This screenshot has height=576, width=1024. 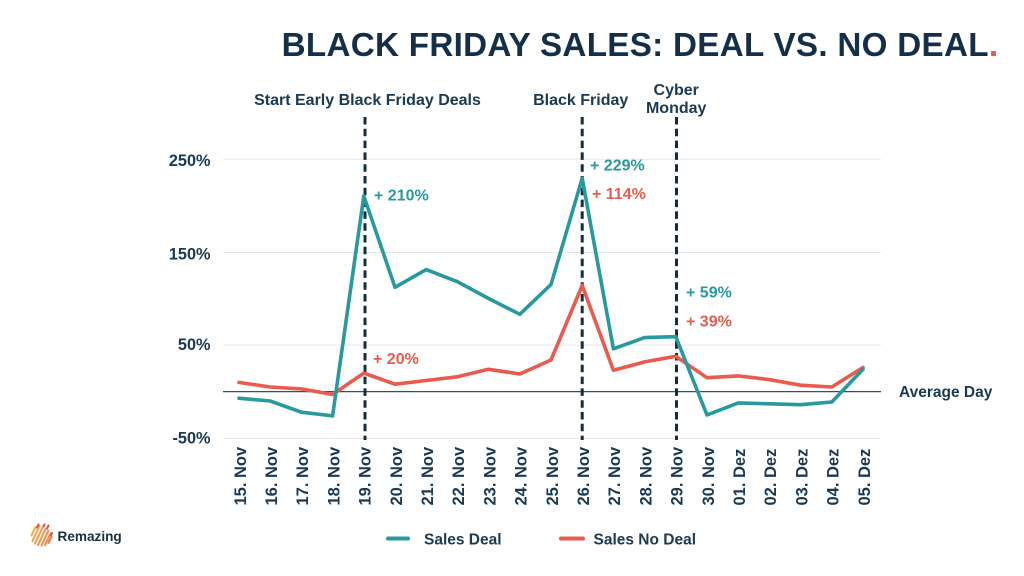 What do you see at coordinates (709, 476) in the screenshot?
I see `svg-text: 30. Nov` at bounding box center [709, 476].